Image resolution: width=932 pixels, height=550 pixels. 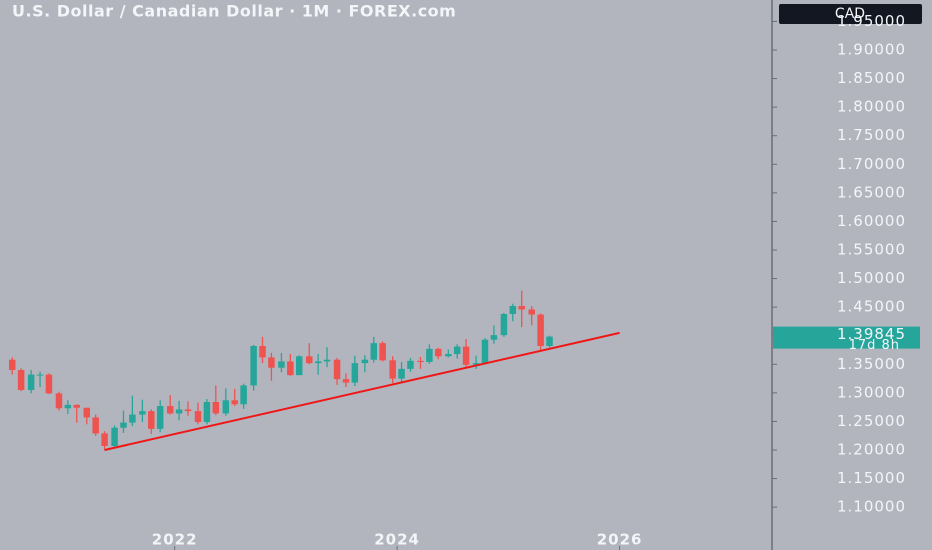 I want to click on currency-badge, so click(x=850, y=14).